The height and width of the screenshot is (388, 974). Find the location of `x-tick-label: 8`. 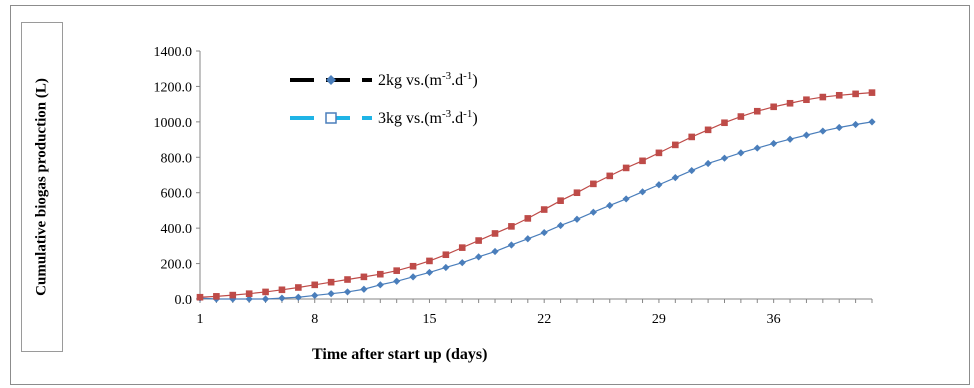

x-tick-label: 8 is located at coordinates (314, 319).